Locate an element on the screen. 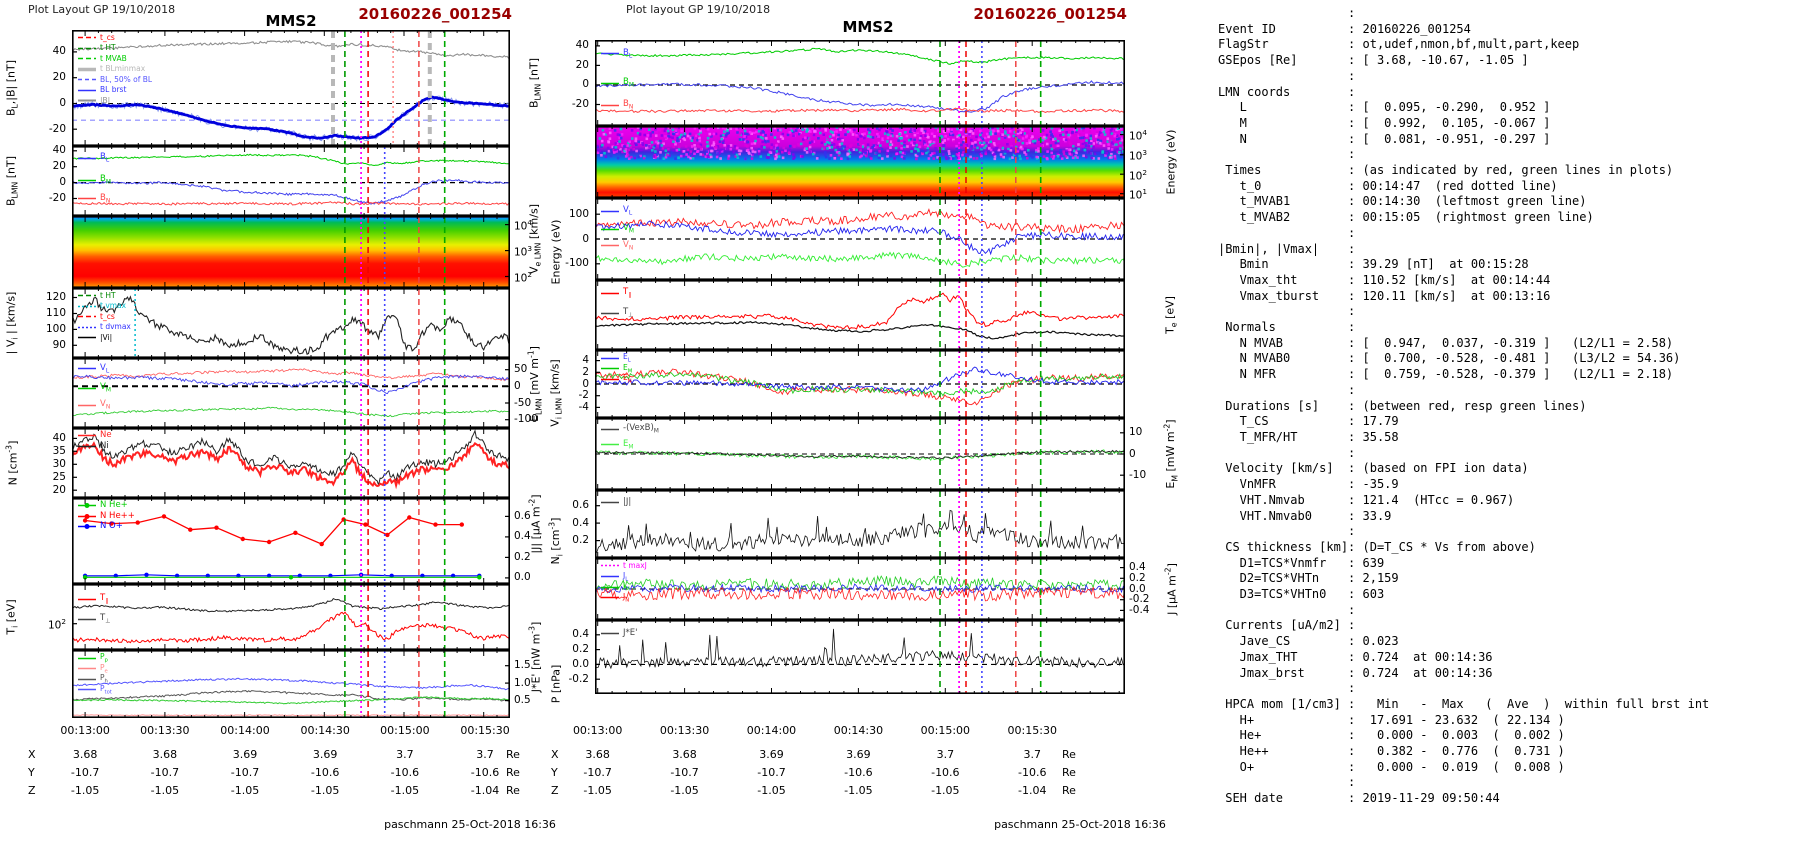 Image resolution: width=1804 pixels, height=841 pixels. legend-label: BL brst is located at coordinates (113, 90).